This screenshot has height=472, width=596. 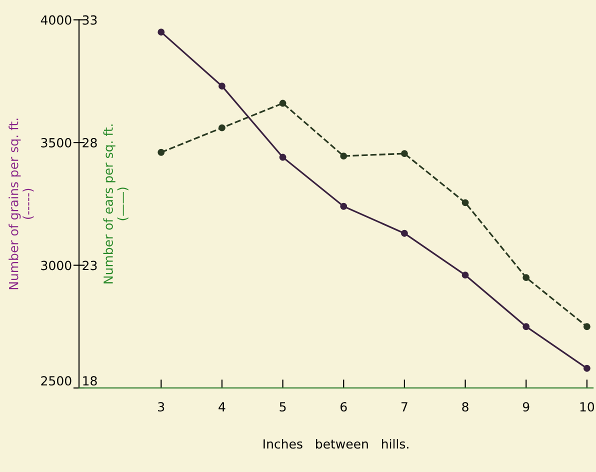 What do you see at coordinates (405, 407) in the screenshot?
I see `x-tick-label: 7` at bounding box center [405, 407].